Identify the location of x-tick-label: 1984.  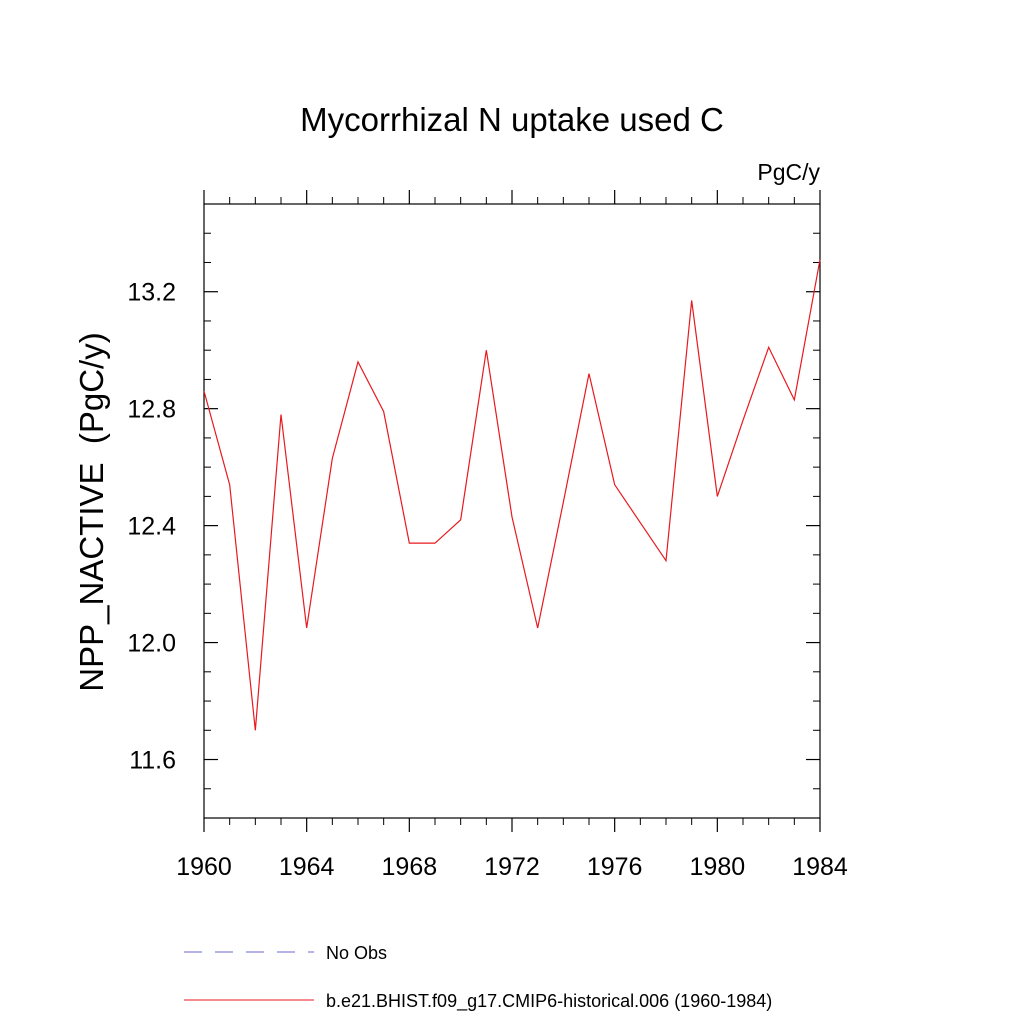
(820, 867).